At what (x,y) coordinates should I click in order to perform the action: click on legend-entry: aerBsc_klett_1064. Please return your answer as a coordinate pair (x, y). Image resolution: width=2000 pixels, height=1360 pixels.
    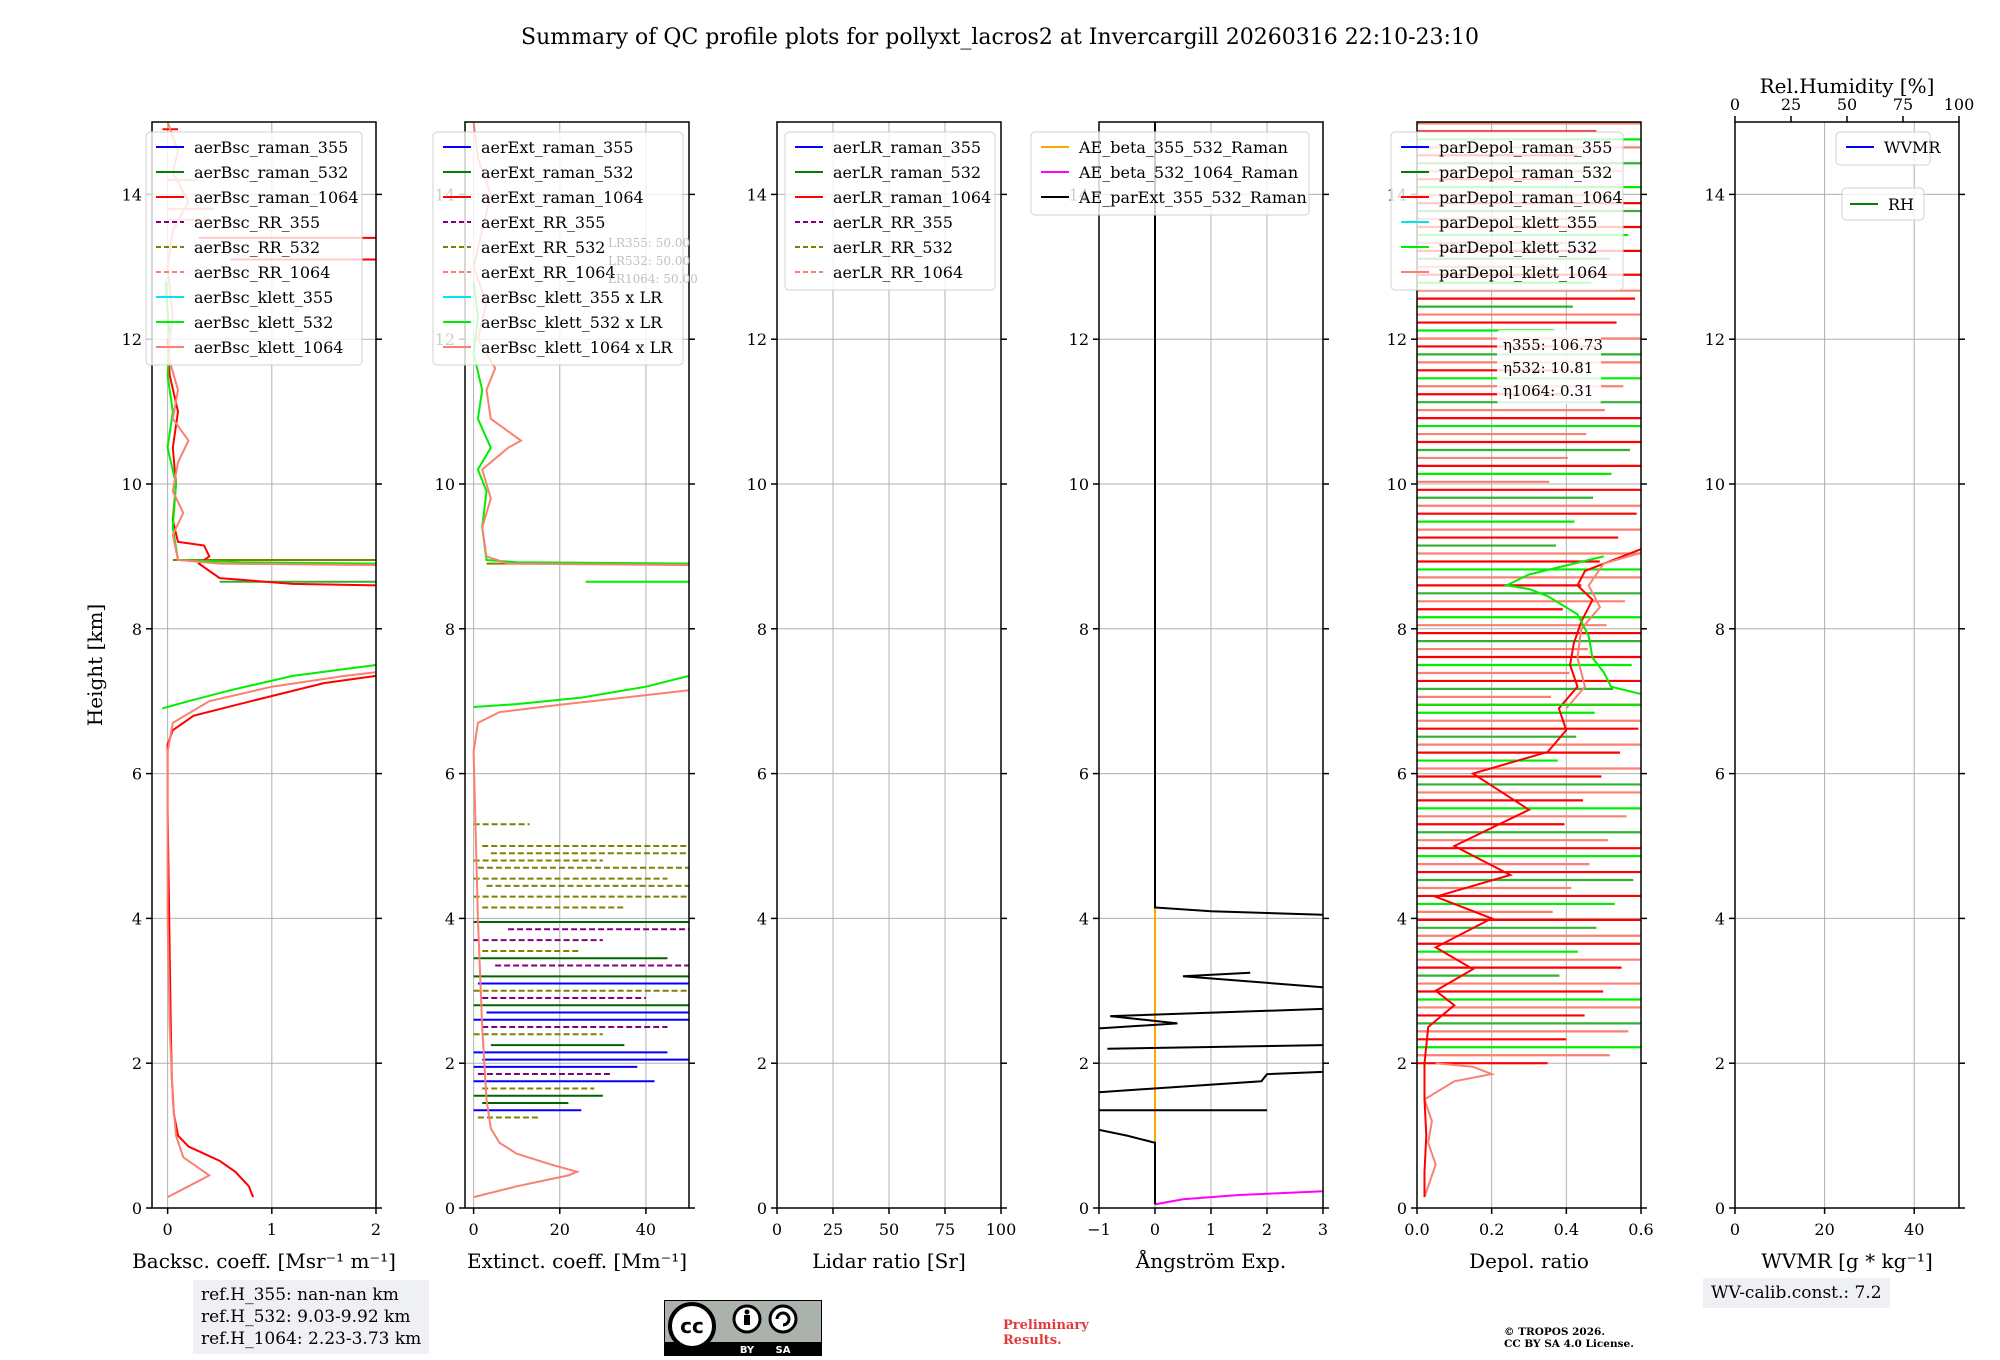
    Looking at the image, I should click on (268, 347).